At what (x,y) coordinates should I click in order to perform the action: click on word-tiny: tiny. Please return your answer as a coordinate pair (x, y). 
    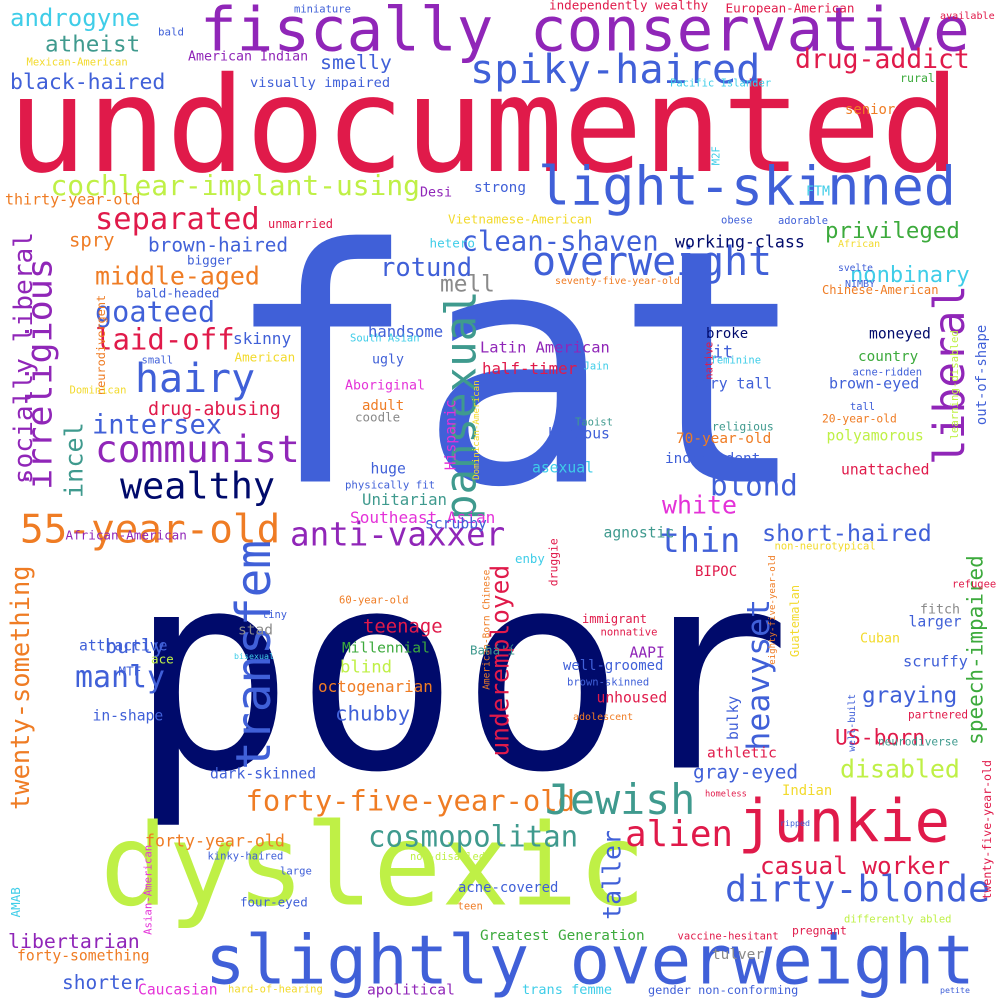
    Looking at the image, I should click on (275, 615).